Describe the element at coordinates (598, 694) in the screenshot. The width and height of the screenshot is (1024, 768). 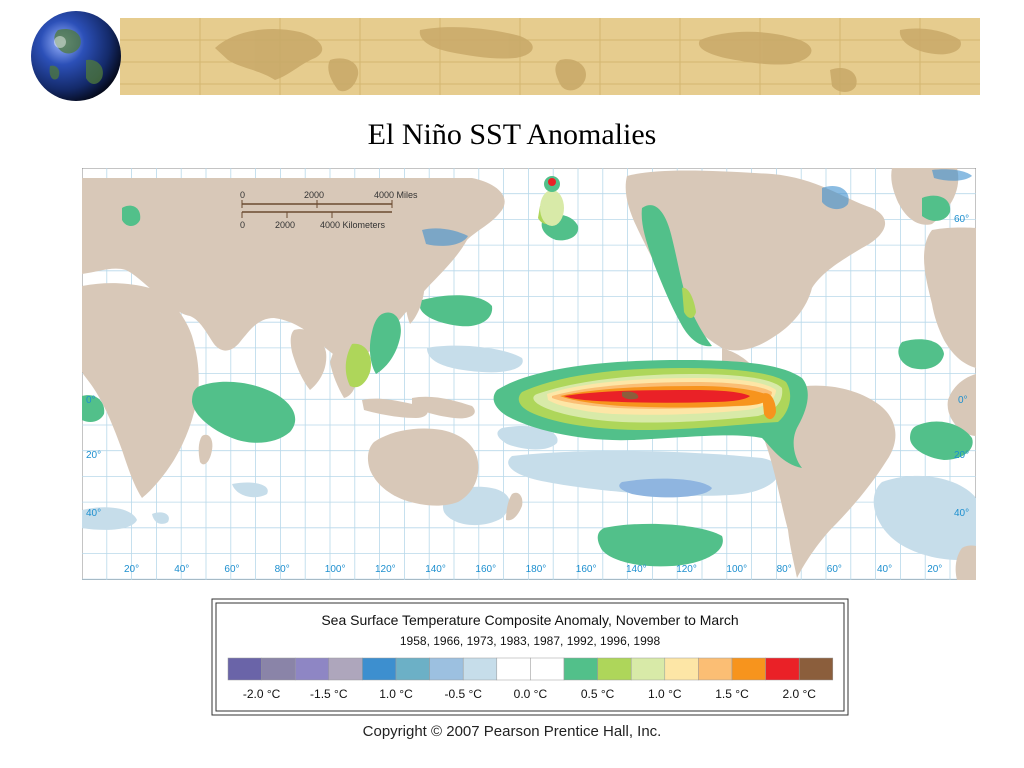
I see `legend-tick-label: 0.5 °C` at that location.